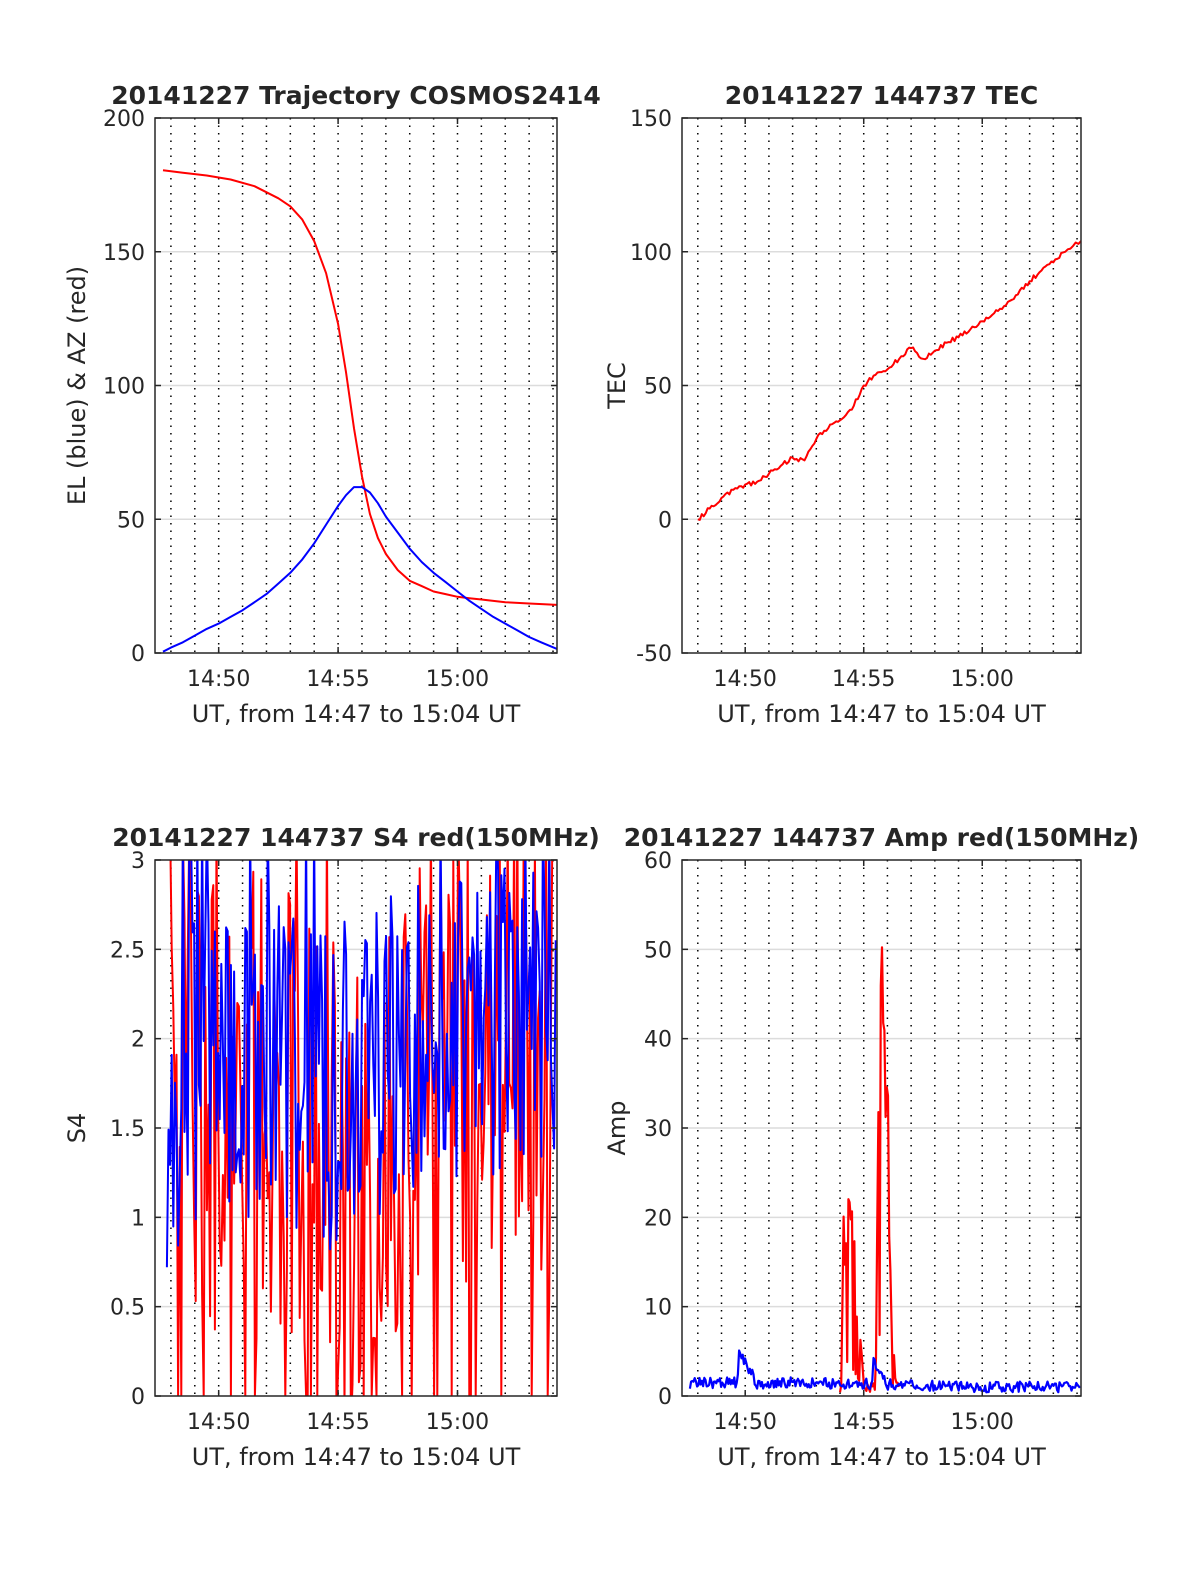 This screenshot has height=1575, width=1200. I want to click on y-axis-label: Amp, so click(617, 1127).